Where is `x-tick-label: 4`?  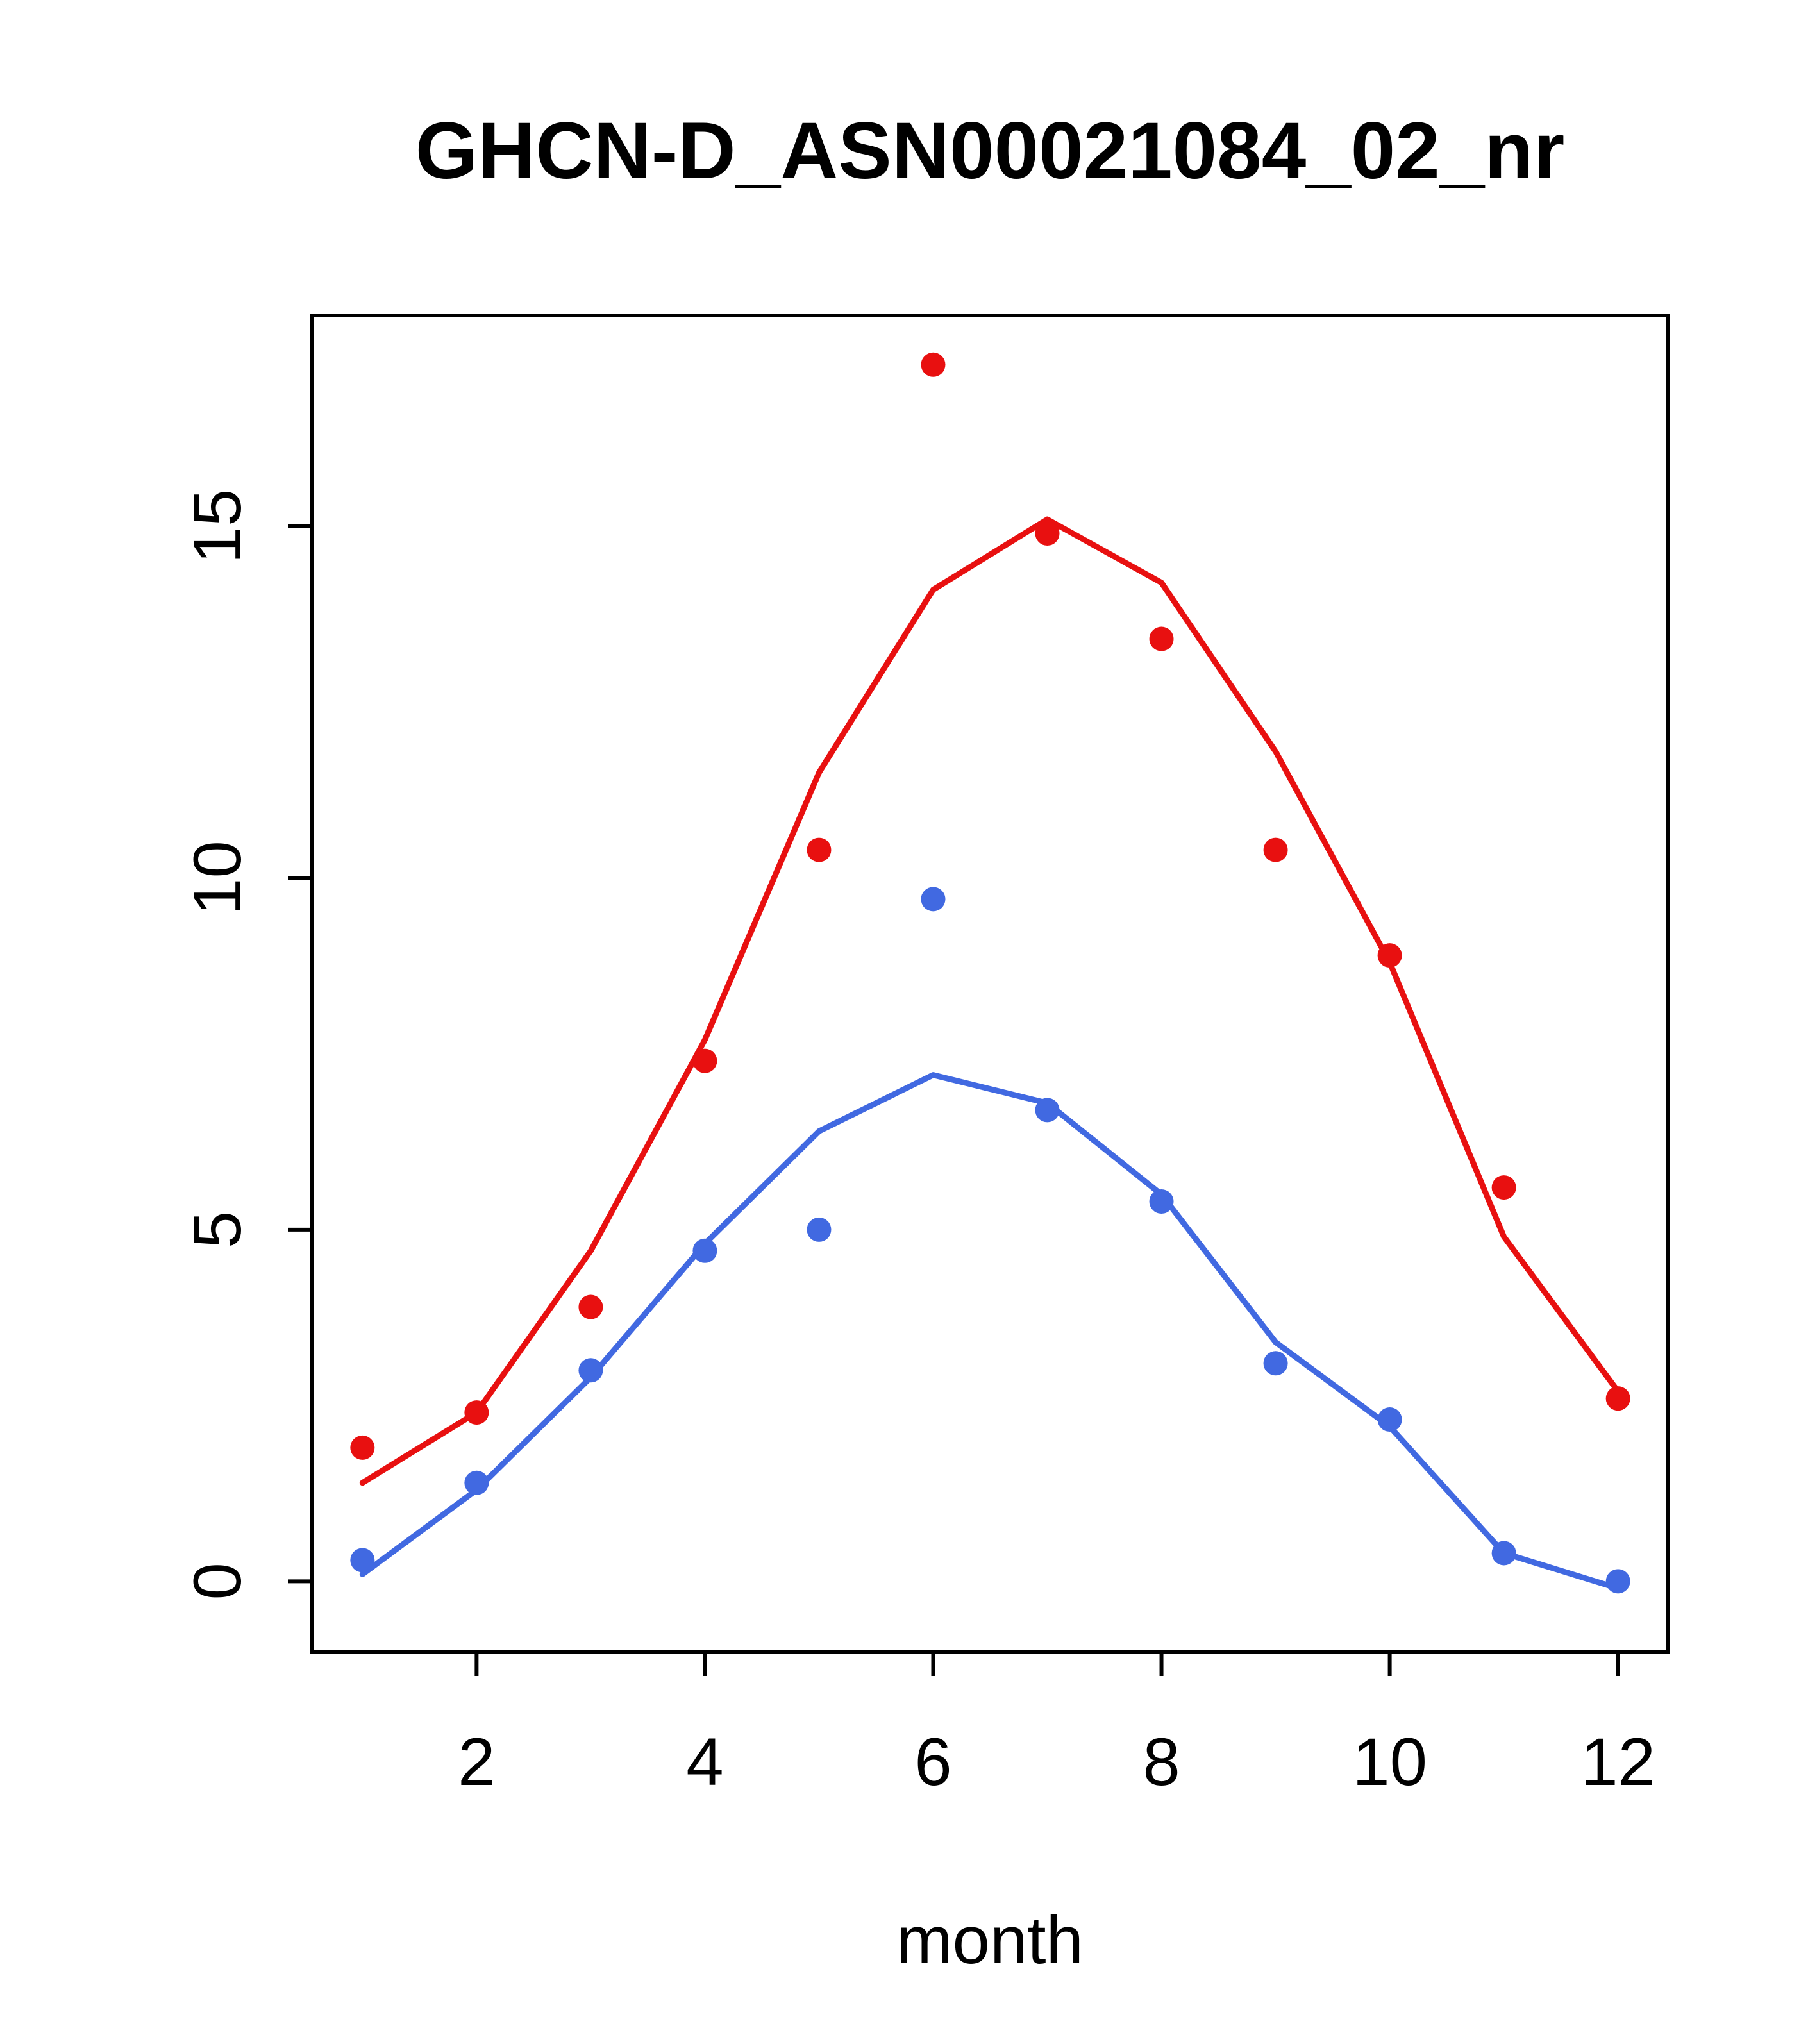 x-tick-label: 4 is located at coordinates (705, 1763).